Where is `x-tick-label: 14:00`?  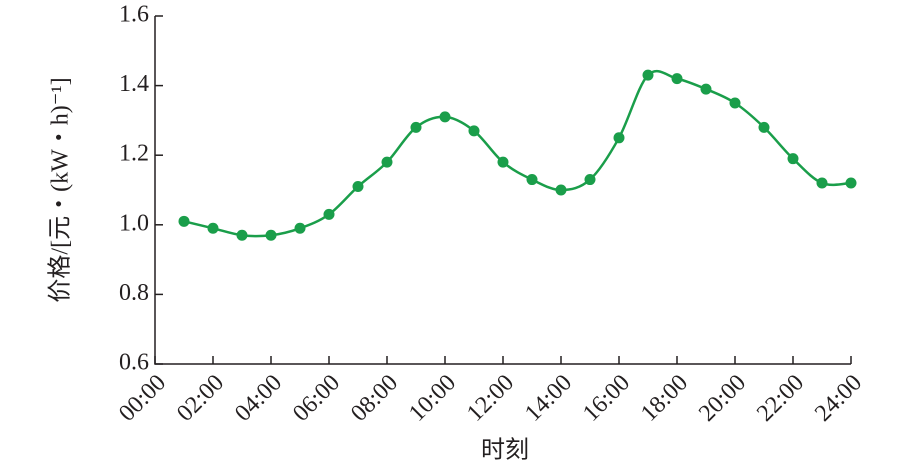 x-tick-label: 14:00 is located at coordinates (548, 398).